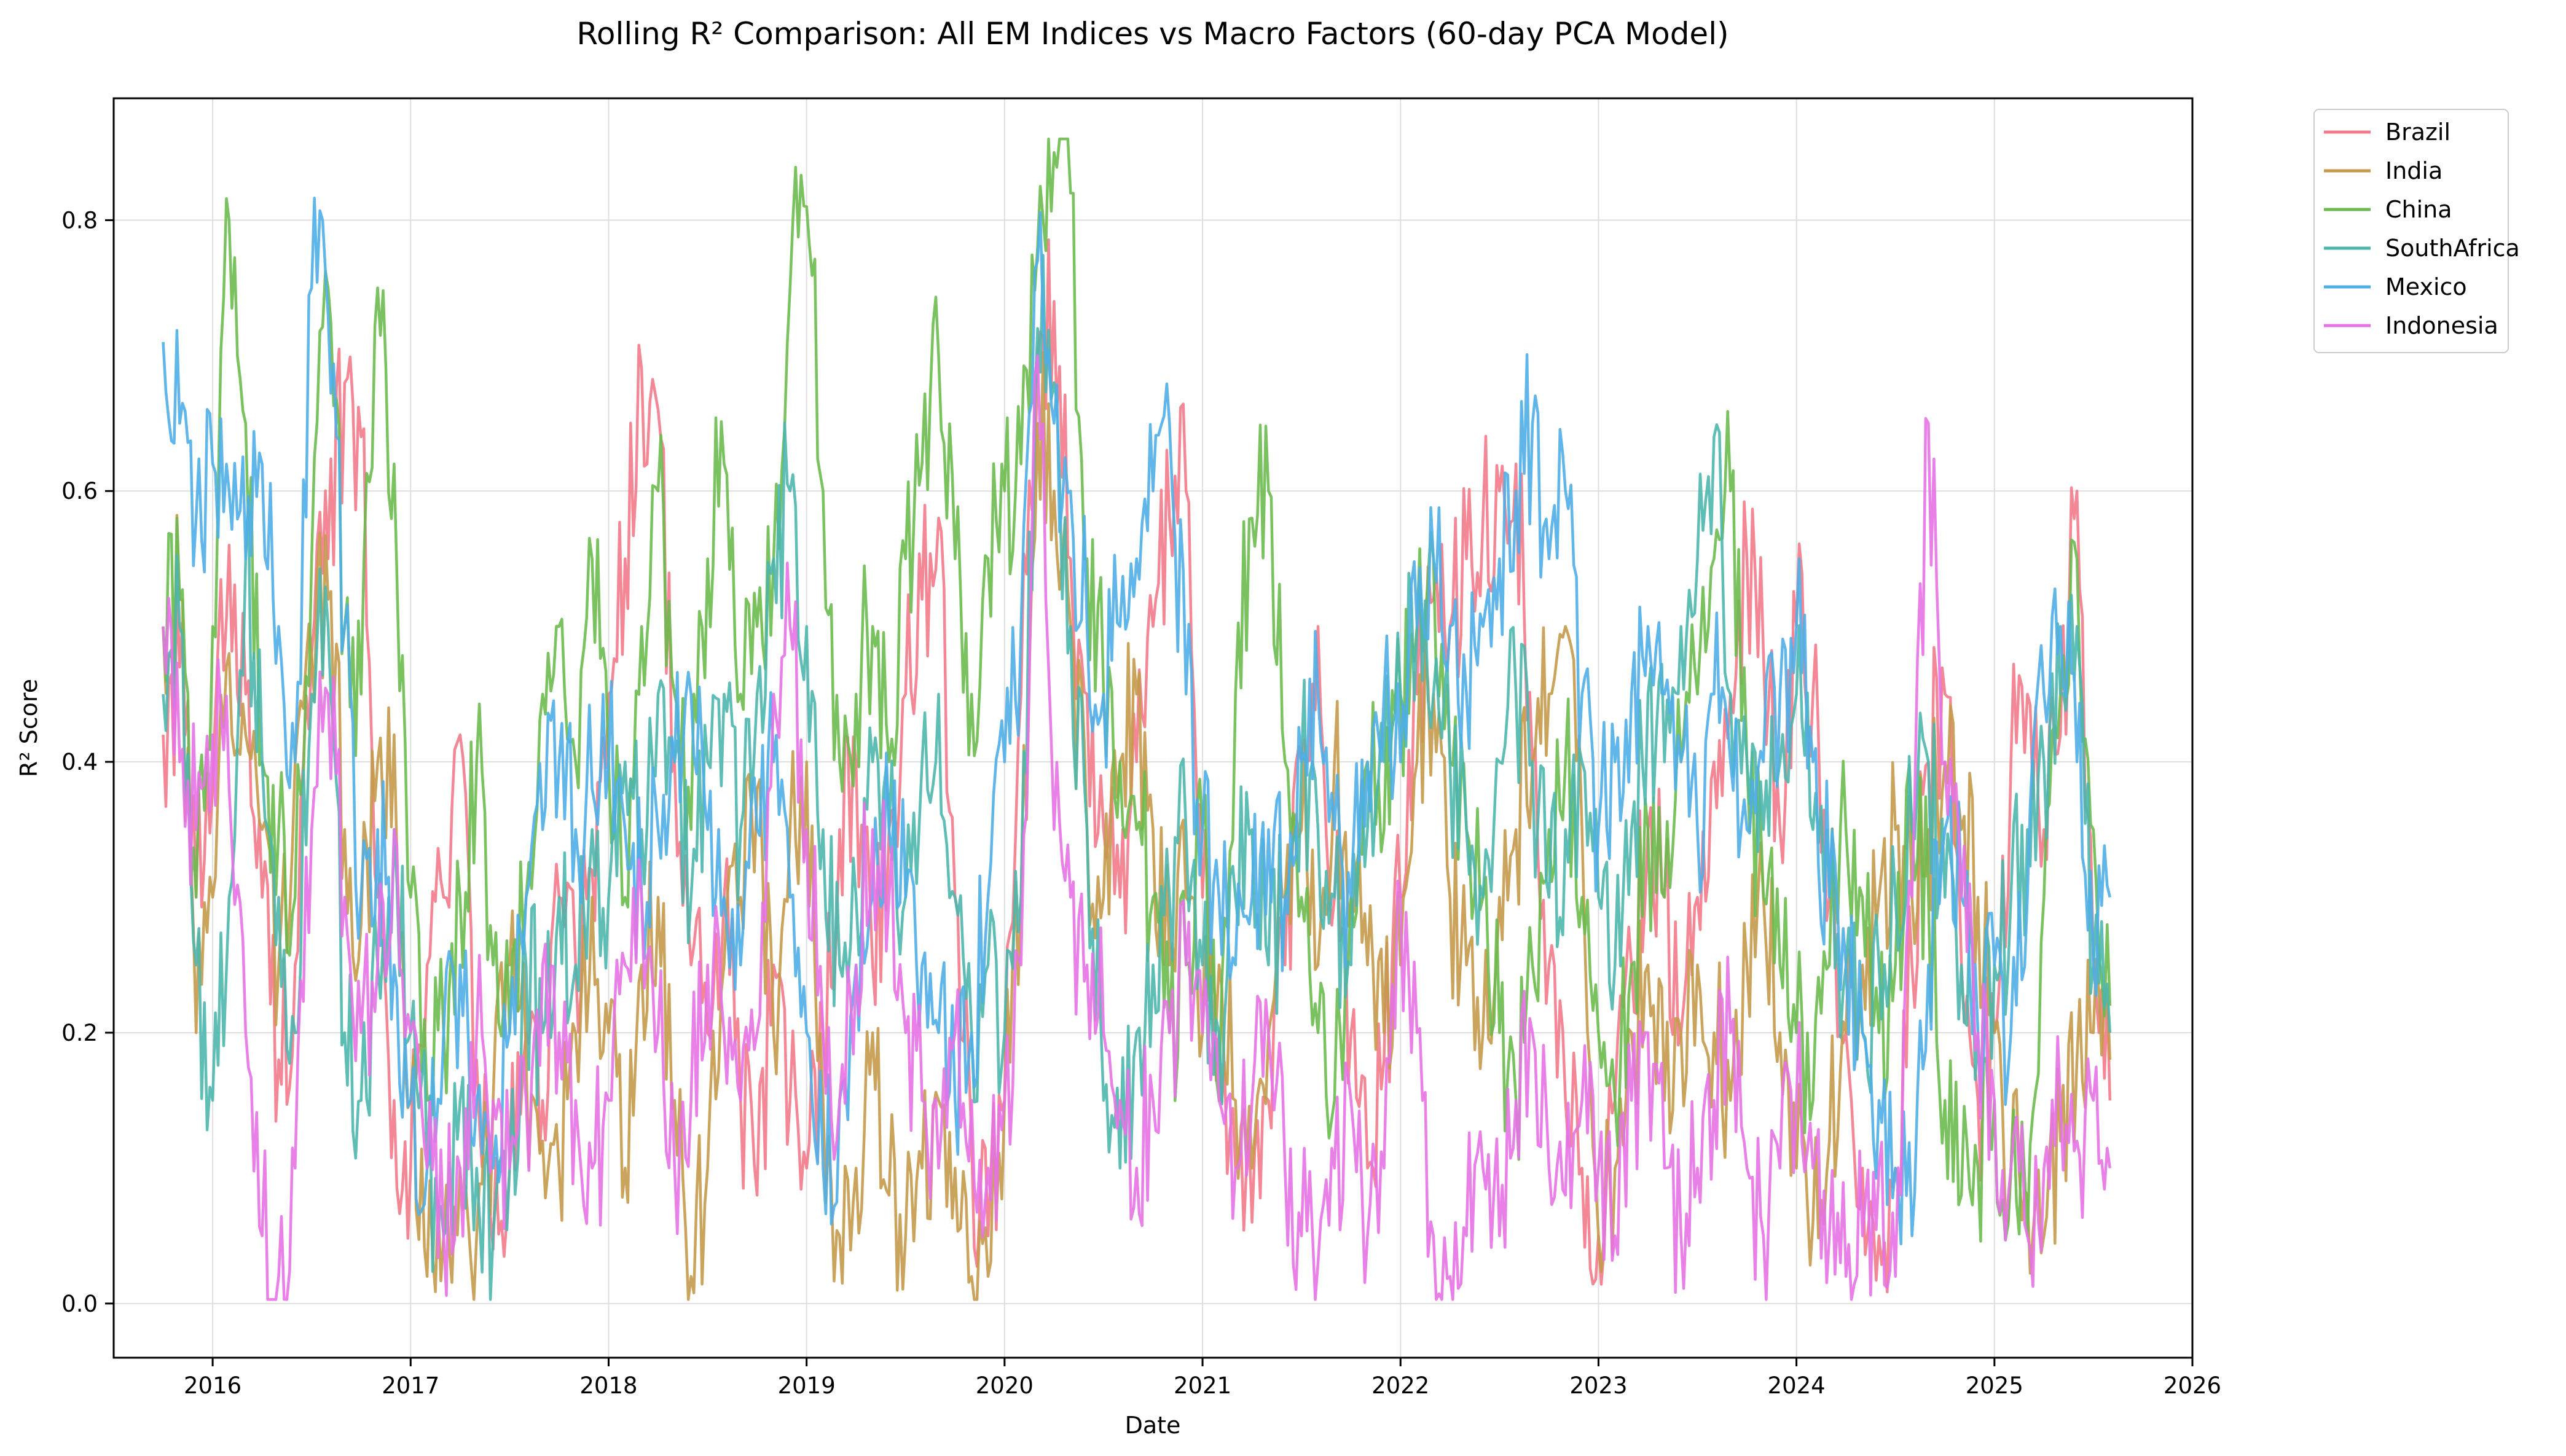 Image resolution: width=2566 pixels, height=1456 pixels. I want to click on x-tick-label: 2025, so click(1994, 1385).